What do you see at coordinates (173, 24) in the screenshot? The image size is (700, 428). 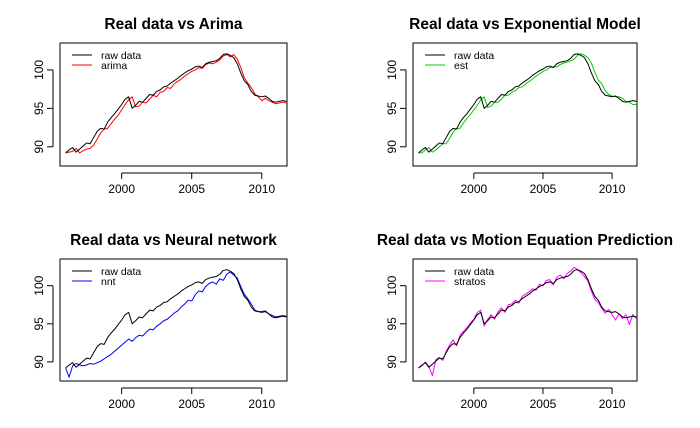 I see `chart-title: Real data vs Arima` at bounding box center [173, 24].